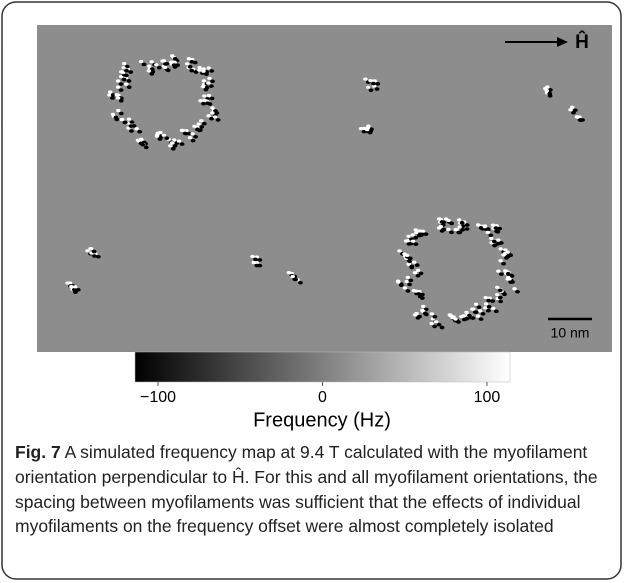 The width and height of the screenshot is (624, 583). I want to click on colorbar-tick-label: −100, so click(158, 397).